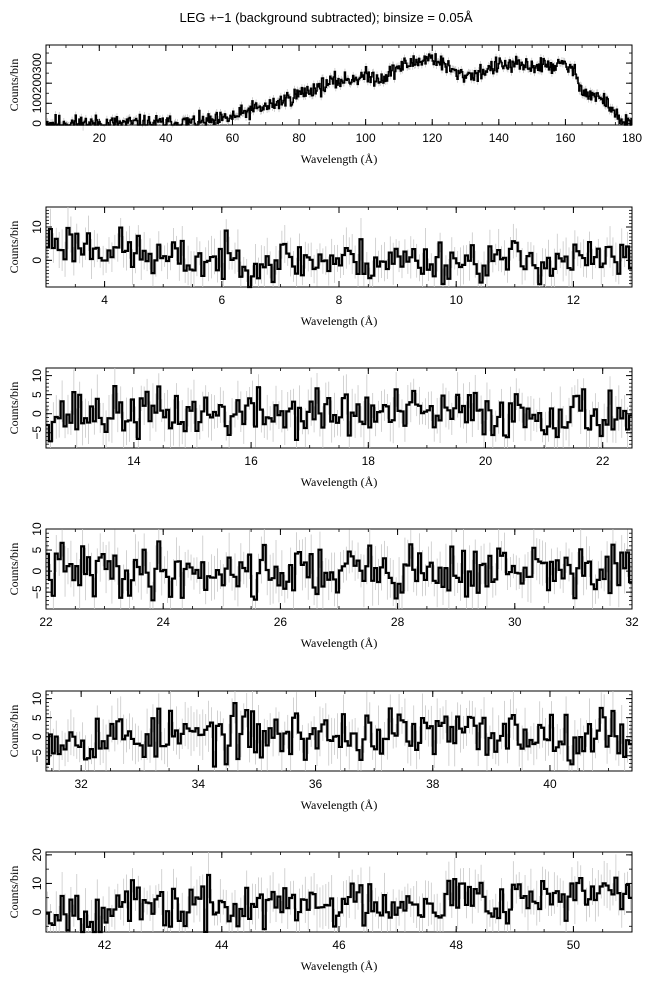 This screenshot has height=989, width=652. What do you see at coordinates (457, 945) in the screenshot?
I see `x-tick-label: 48` at bounding box center [457, 945].